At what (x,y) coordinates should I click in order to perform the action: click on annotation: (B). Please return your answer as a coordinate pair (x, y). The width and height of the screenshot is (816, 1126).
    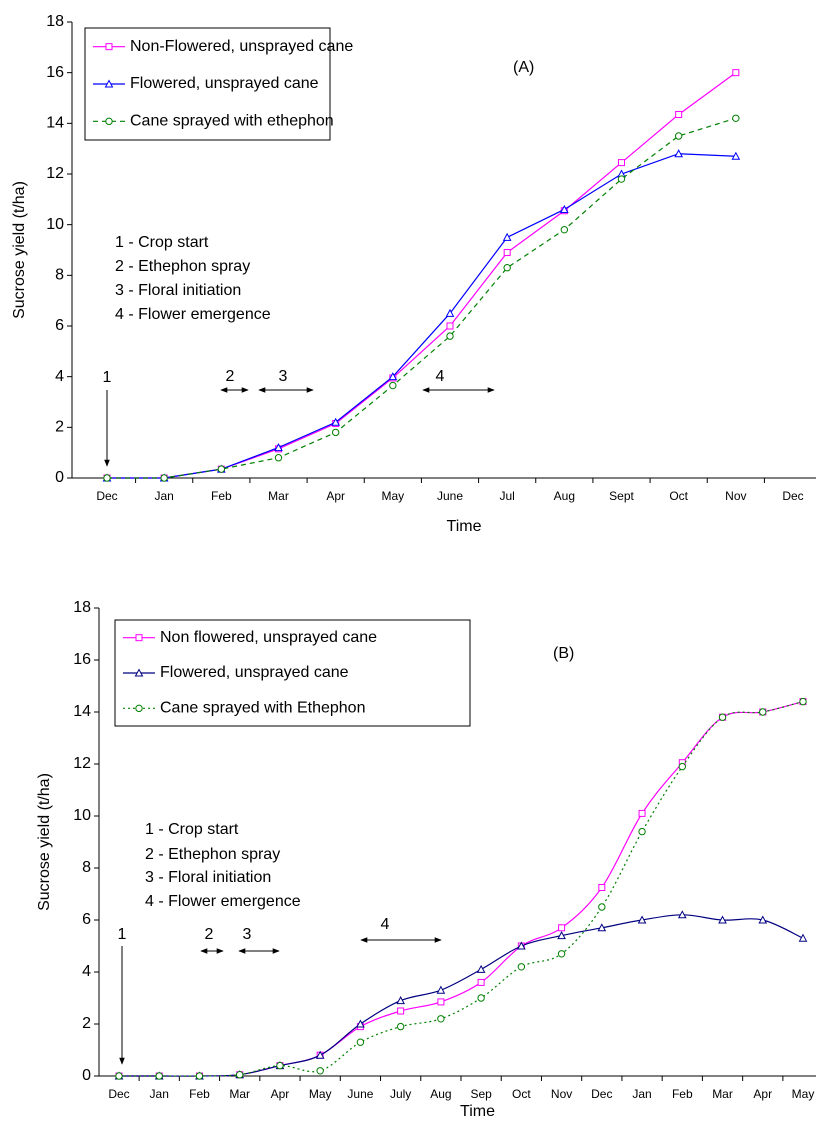
    Looking at the image, I should click on (563, 653).